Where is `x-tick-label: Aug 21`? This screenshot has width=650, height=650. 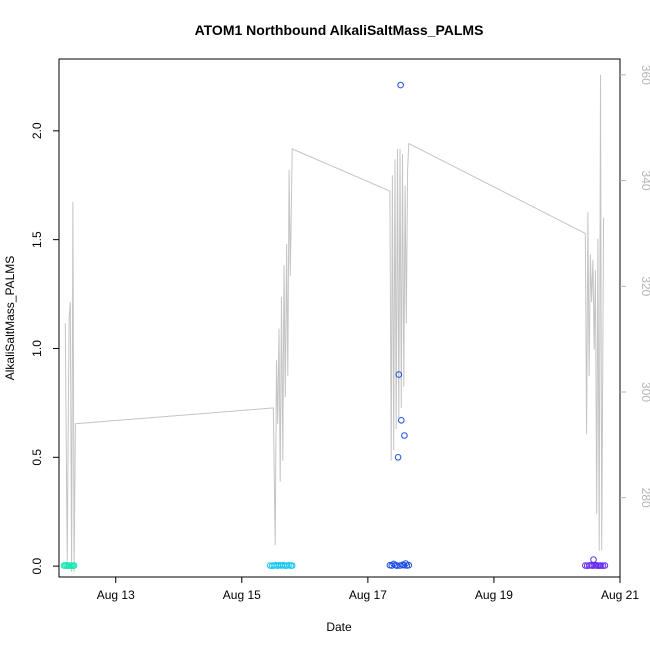 x-tick-label: Aug 21 is located at coordinates (620, 595).